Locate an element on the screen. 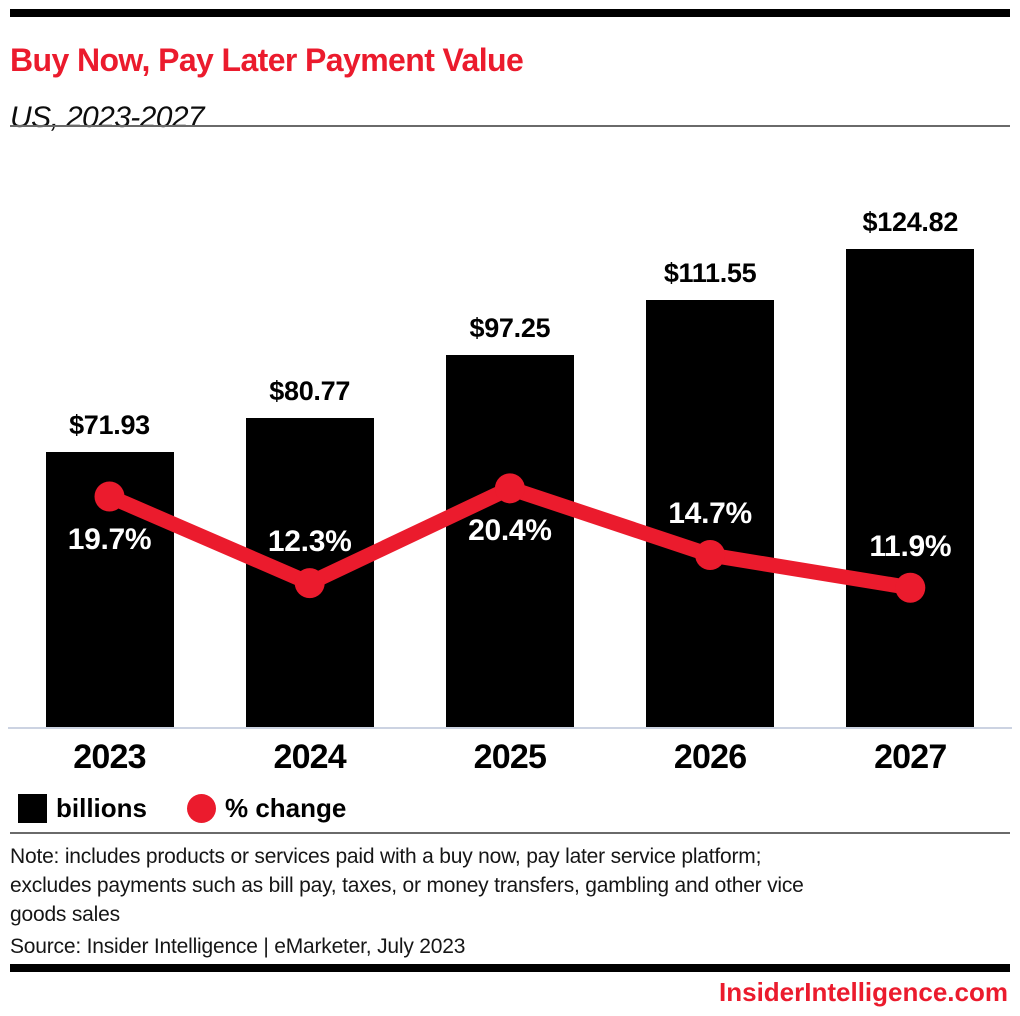 This screenshot has height=1016, width=1020. legend-divider is located at coordinates (510, 833).